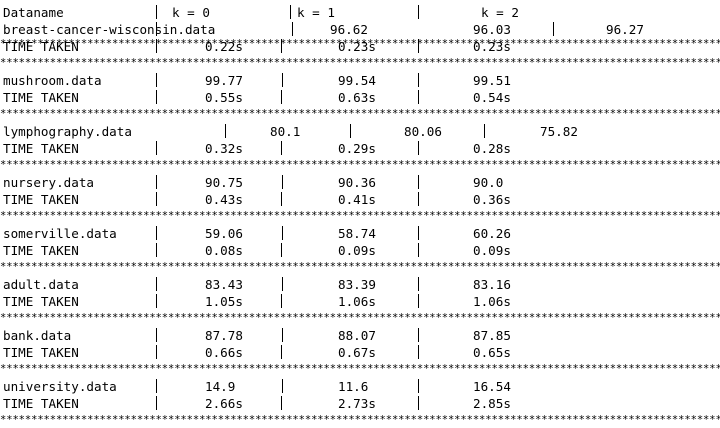  What do you see at coordinates (224, 335) in the screenshot?
I see `accuracy-value: 87.78` at bounding box center [224, 335].